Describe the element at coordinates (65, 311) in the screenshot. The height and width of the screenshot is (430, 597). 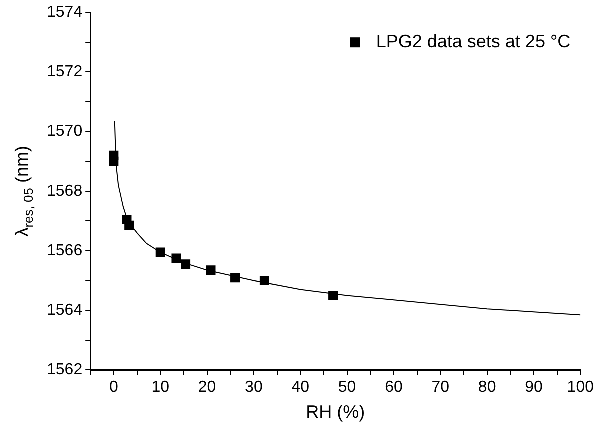
I see `y-tick-label: 1564` at that location.